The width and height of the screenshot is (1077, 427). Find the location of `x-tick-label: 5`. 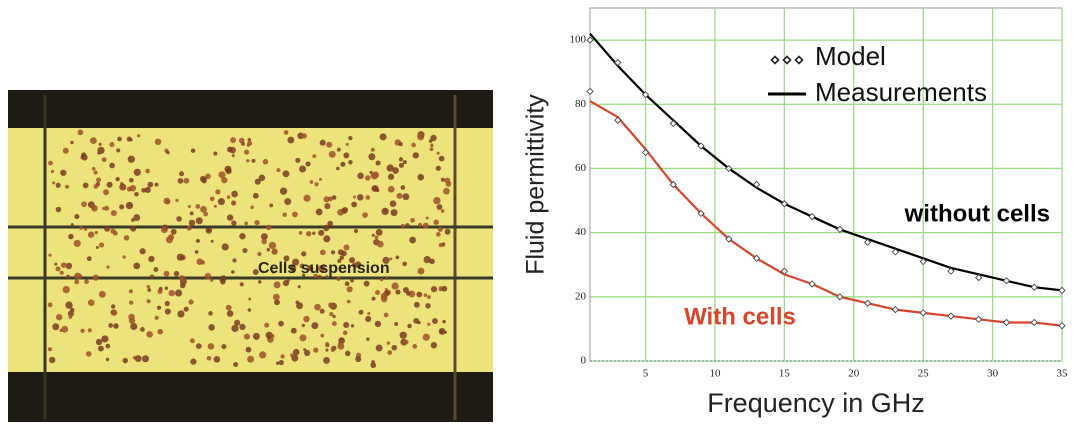

x-tick-label: 5 is located at coordinates (646, 374).